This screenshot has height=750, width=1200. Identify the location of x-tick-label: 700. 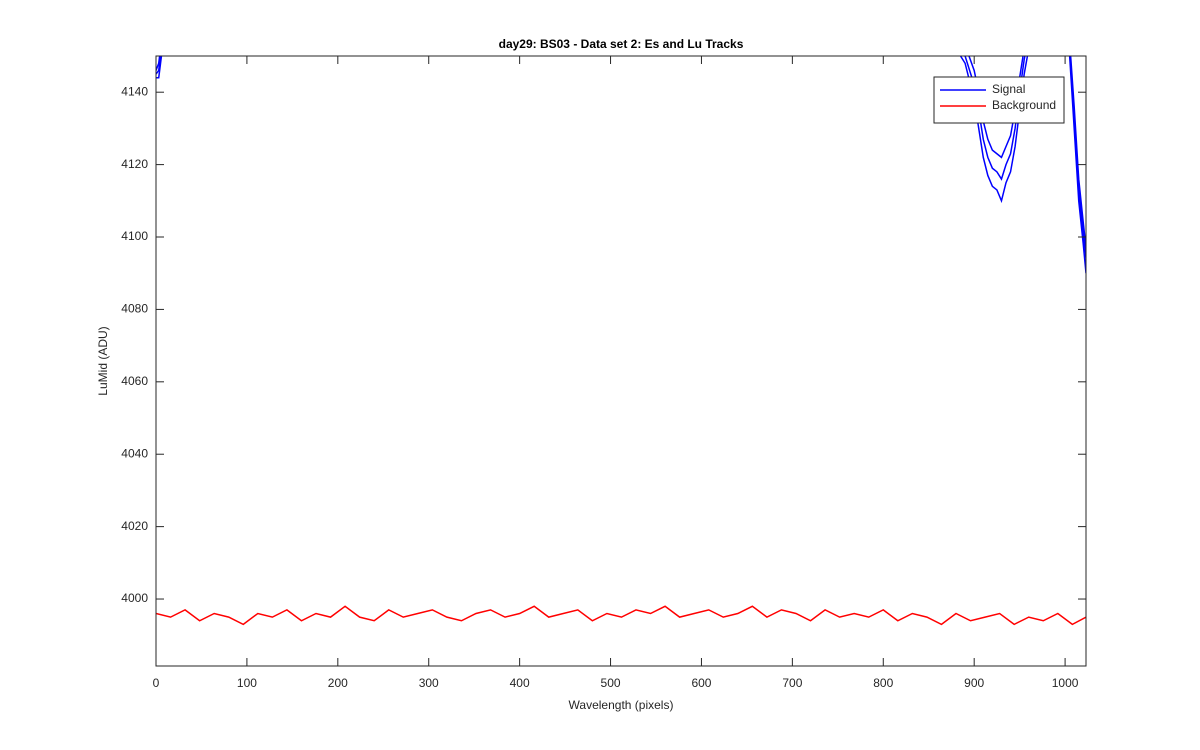
(792, 683).